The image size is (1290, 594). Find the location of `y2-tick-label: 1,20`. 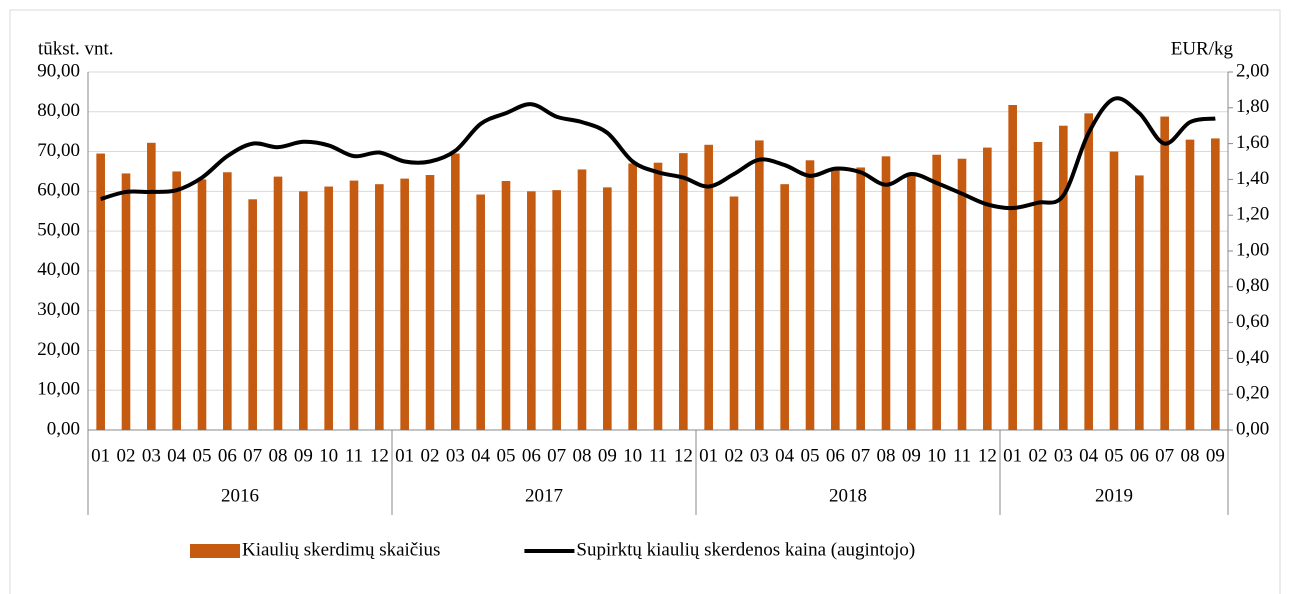

y2-tick-label: 1,20 is located at coordinates (1252, 214).